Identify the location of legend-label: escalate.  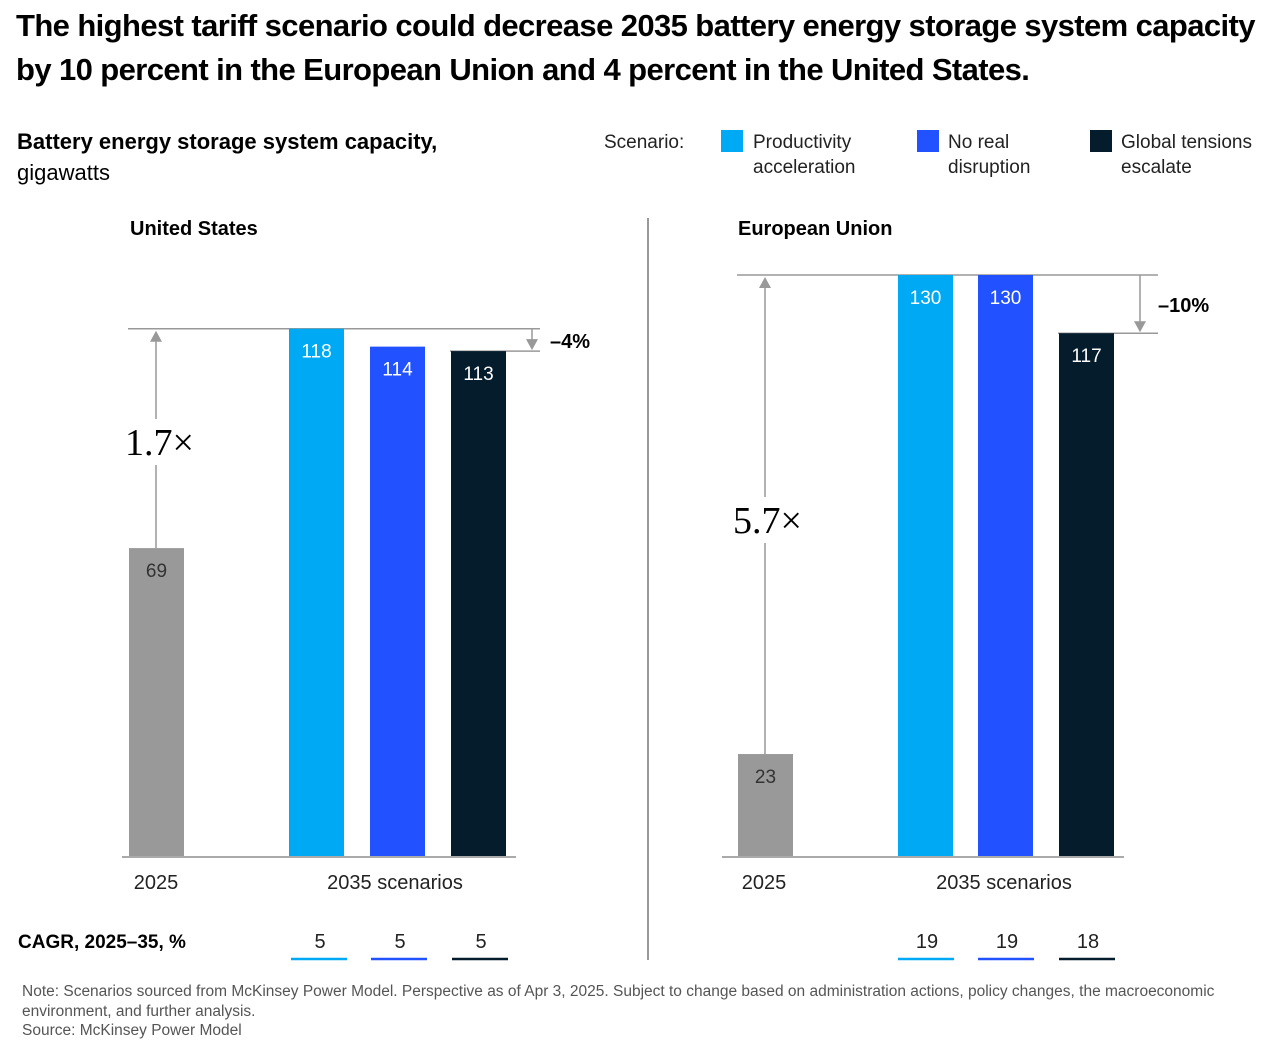
(1156, 167).